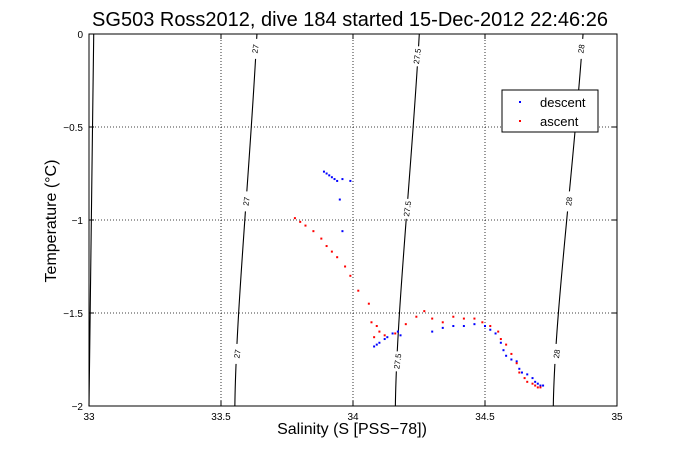 This screenshot has height=454, width=681. What do you see at coordinates (221, 417) in the screenshot?
I see `x-tick-label: 33.5` at bounding box center [221, 417].